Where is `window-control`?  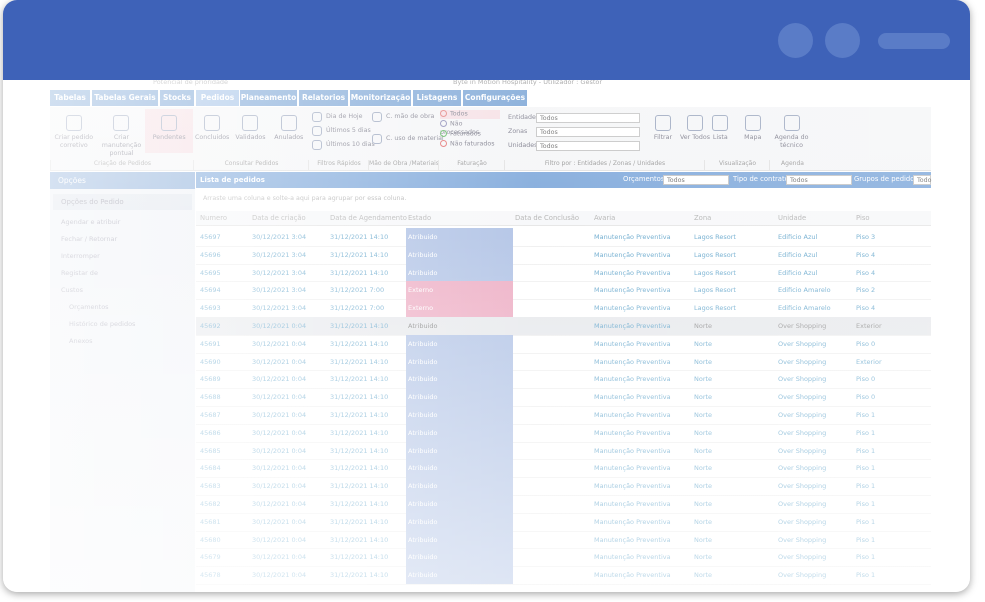 window-control is located at coordinates (914, 41).